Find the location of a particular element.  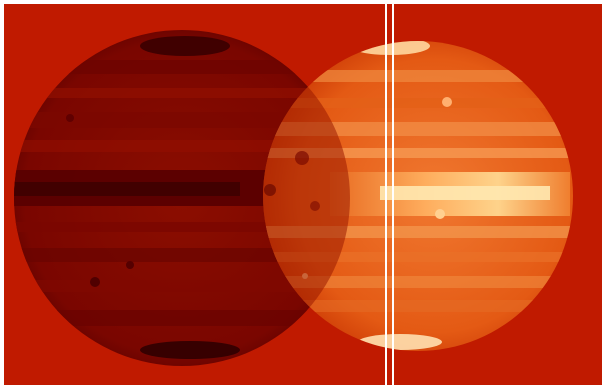

right-south-polar-glow is located at coordinates (400, 342).